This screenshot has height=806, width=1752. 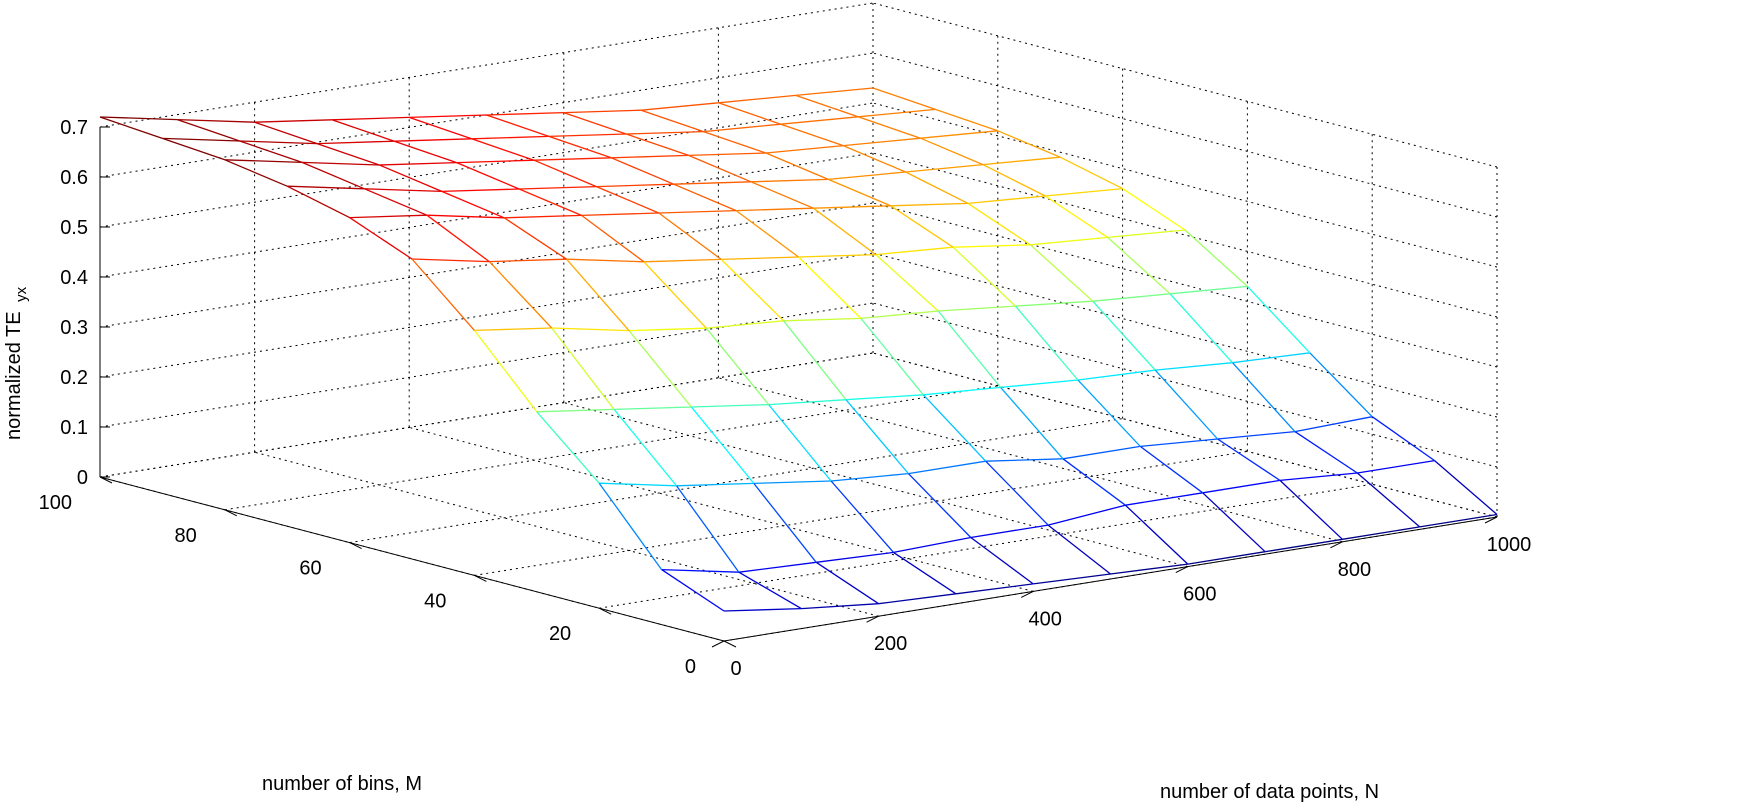 What do you see at coordinates (986, 546) in the screenshot?
I see `grid-floor-m` at bounding box center [986, 546].